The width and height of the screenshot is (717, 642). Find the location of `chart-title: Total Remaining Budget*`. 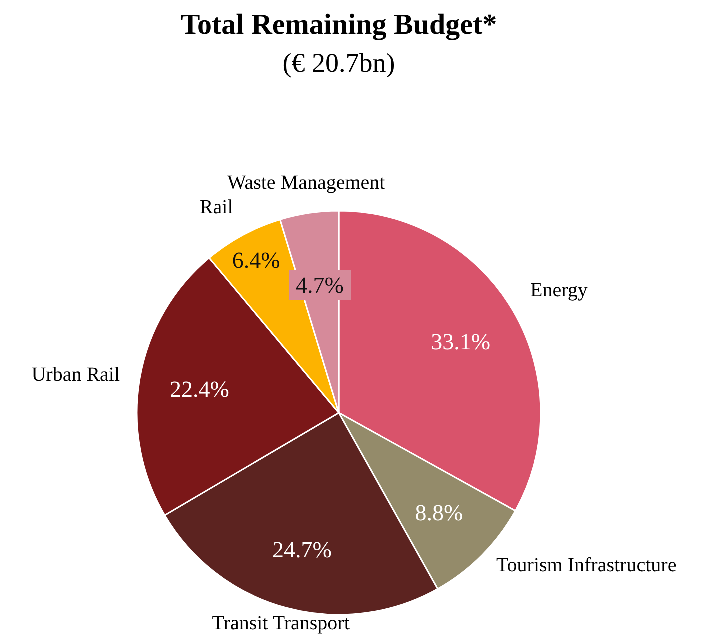

chart-title: Total Remaining Budget* is located at coordinates (339, 25).